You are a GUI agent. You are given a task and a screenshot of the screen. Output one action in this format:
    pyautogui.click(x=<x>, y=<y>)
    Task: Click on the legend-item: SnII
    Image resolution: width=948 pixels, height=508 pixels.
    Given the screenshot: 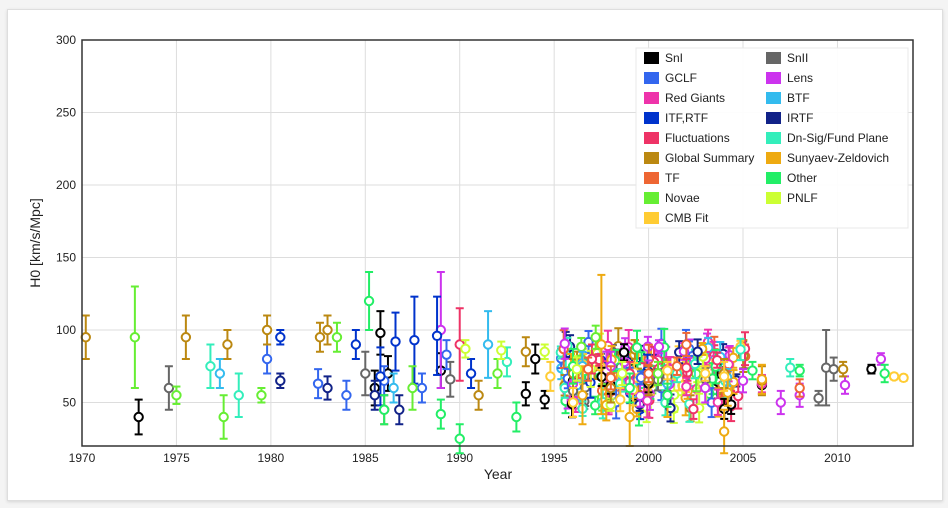 What is the action you would take?
    pyautogui.click(x=787, y=58)
    